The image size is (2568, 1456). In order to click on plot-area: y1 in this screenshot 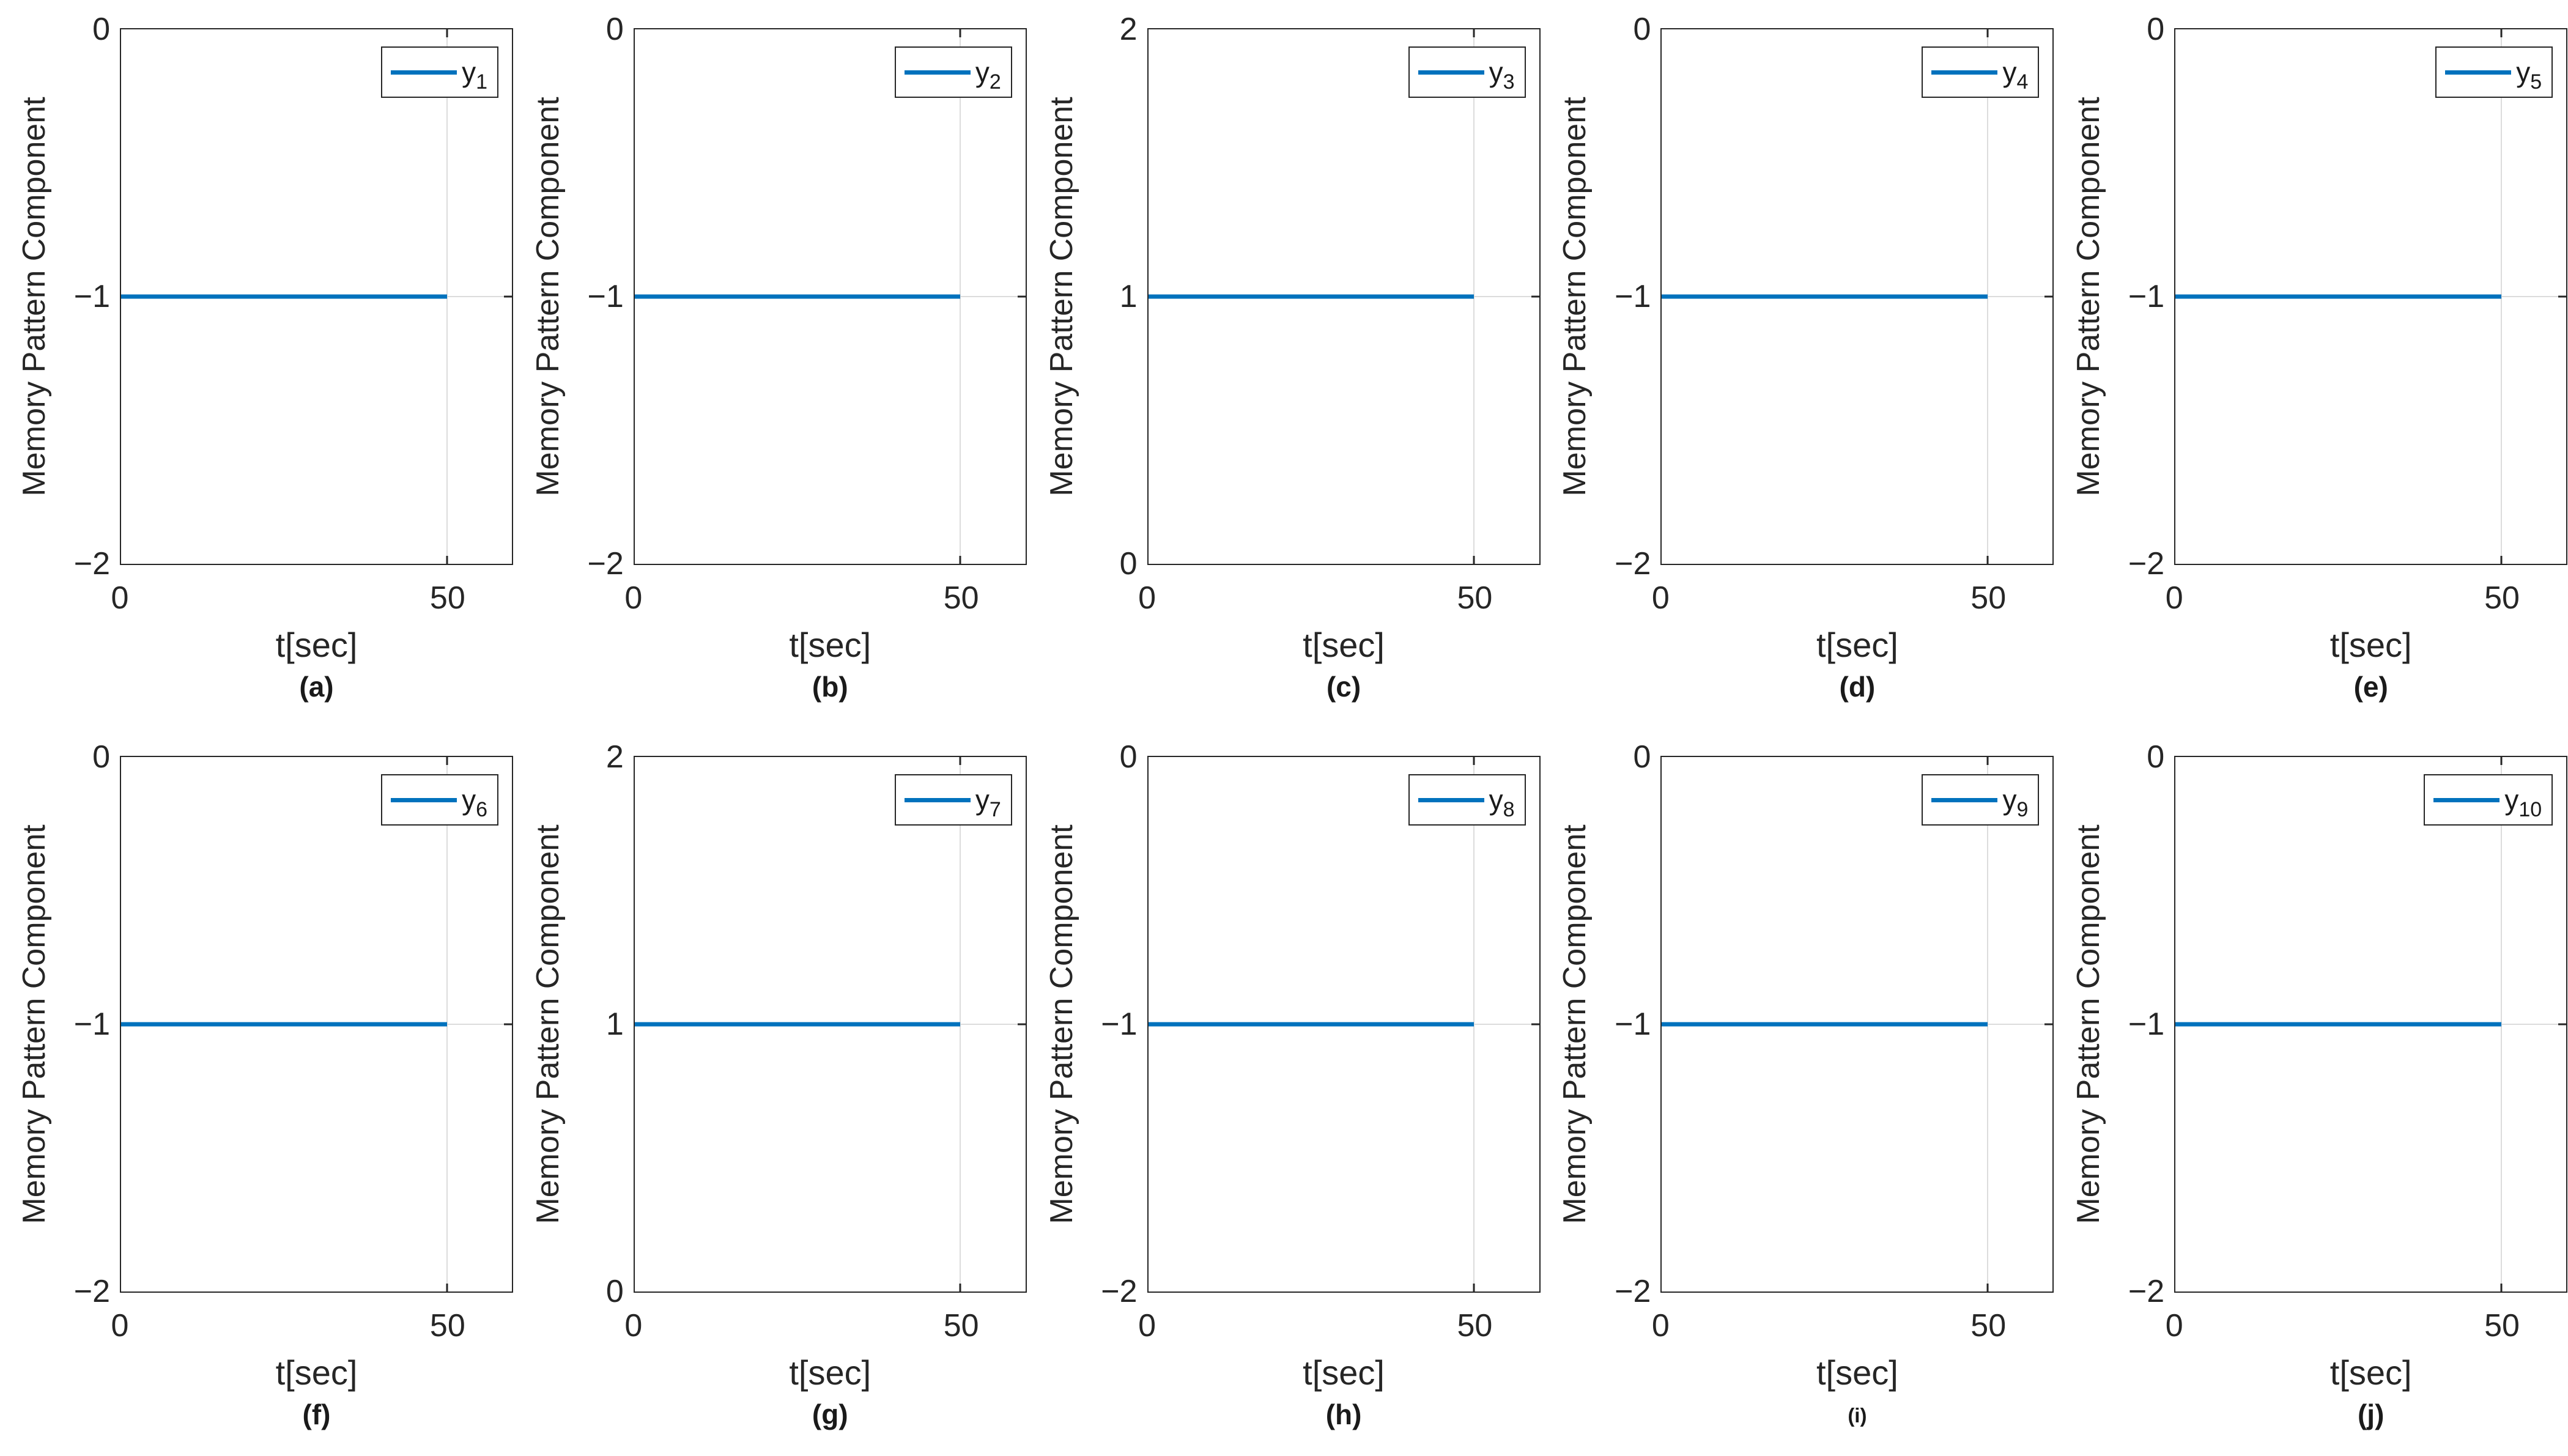, I will do `click(316, 296)`.